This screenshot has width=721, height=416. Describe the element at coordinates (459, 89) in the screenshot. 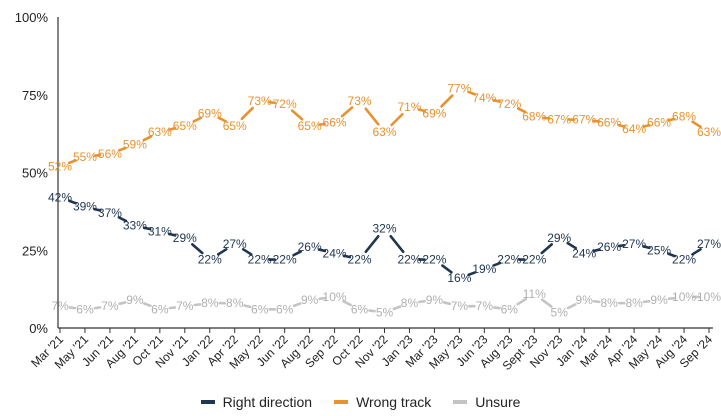

I see `data-label: 77%` at that location.